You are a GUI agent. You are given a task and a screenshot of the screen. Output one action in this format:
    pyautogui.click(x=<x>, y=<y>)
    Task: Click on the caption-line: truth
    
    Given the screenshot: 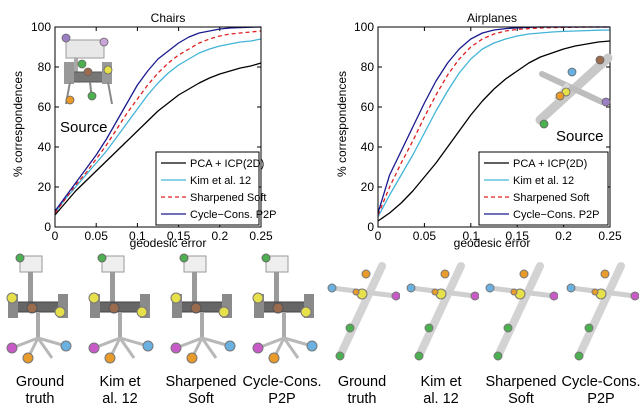 What is the action you would take?
    pyautogui.click(x=362, y=399)
    